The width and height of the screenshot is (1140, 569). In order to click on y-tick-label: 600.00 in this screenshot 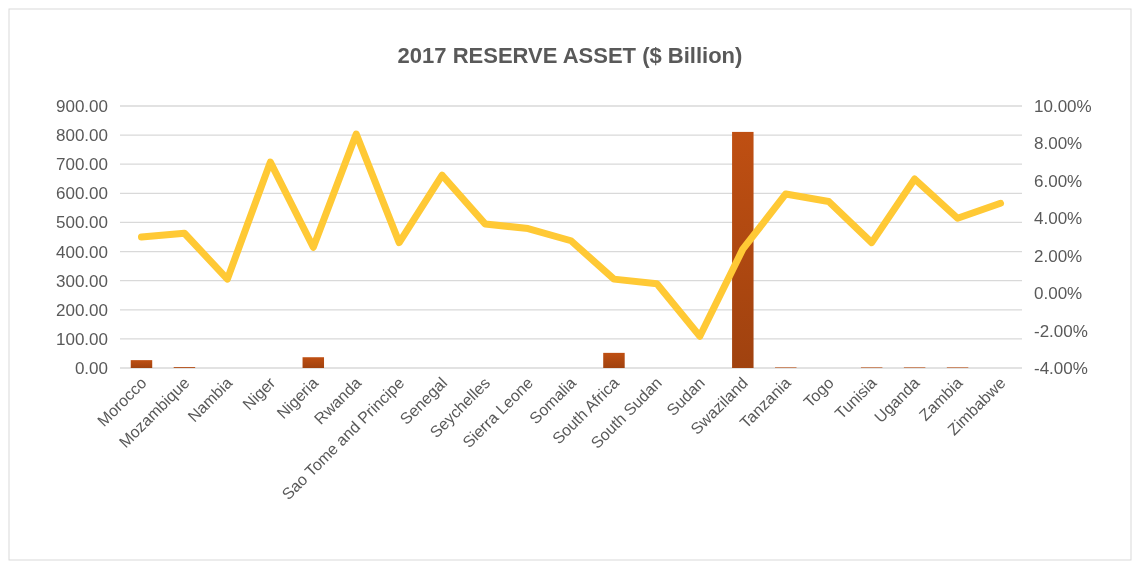, I will do `click(82, 194)`.